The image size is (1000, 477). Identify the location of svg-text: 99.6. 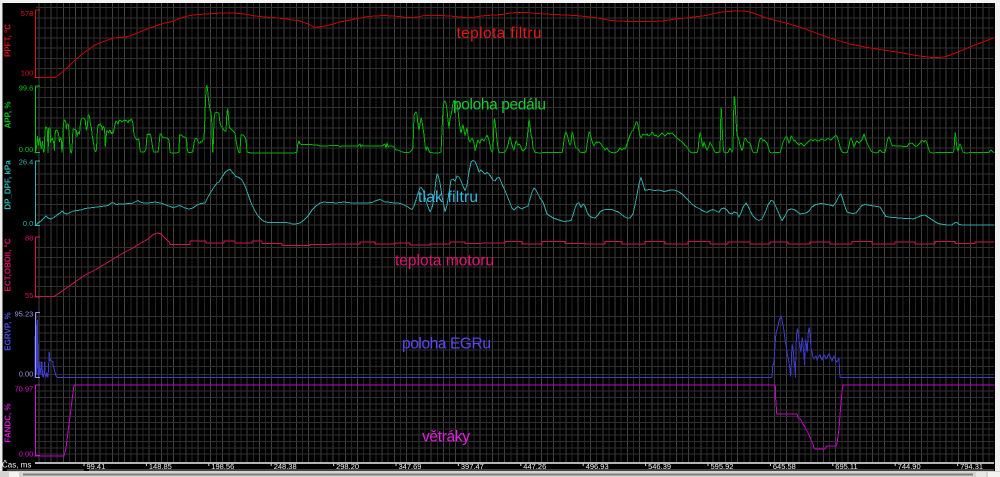
(26, 87).